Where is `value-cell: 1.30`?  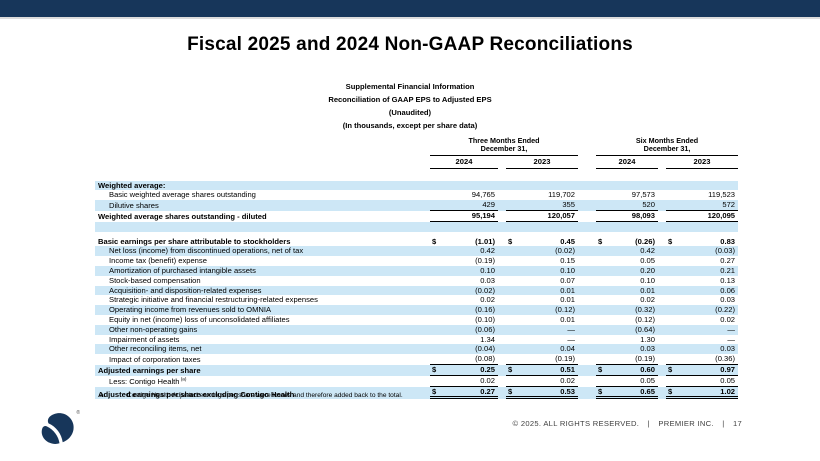 value-cell: 1.30 is located at coordinates (618, 340).